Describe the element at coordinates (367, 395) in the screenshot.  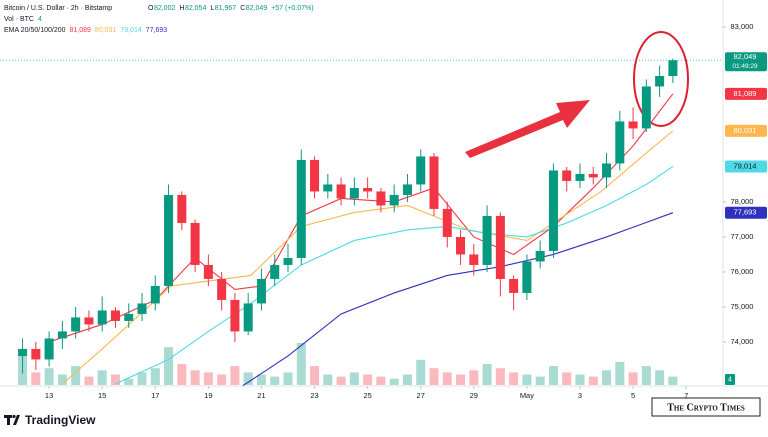
I see `x-tick-label: 25` at that location.